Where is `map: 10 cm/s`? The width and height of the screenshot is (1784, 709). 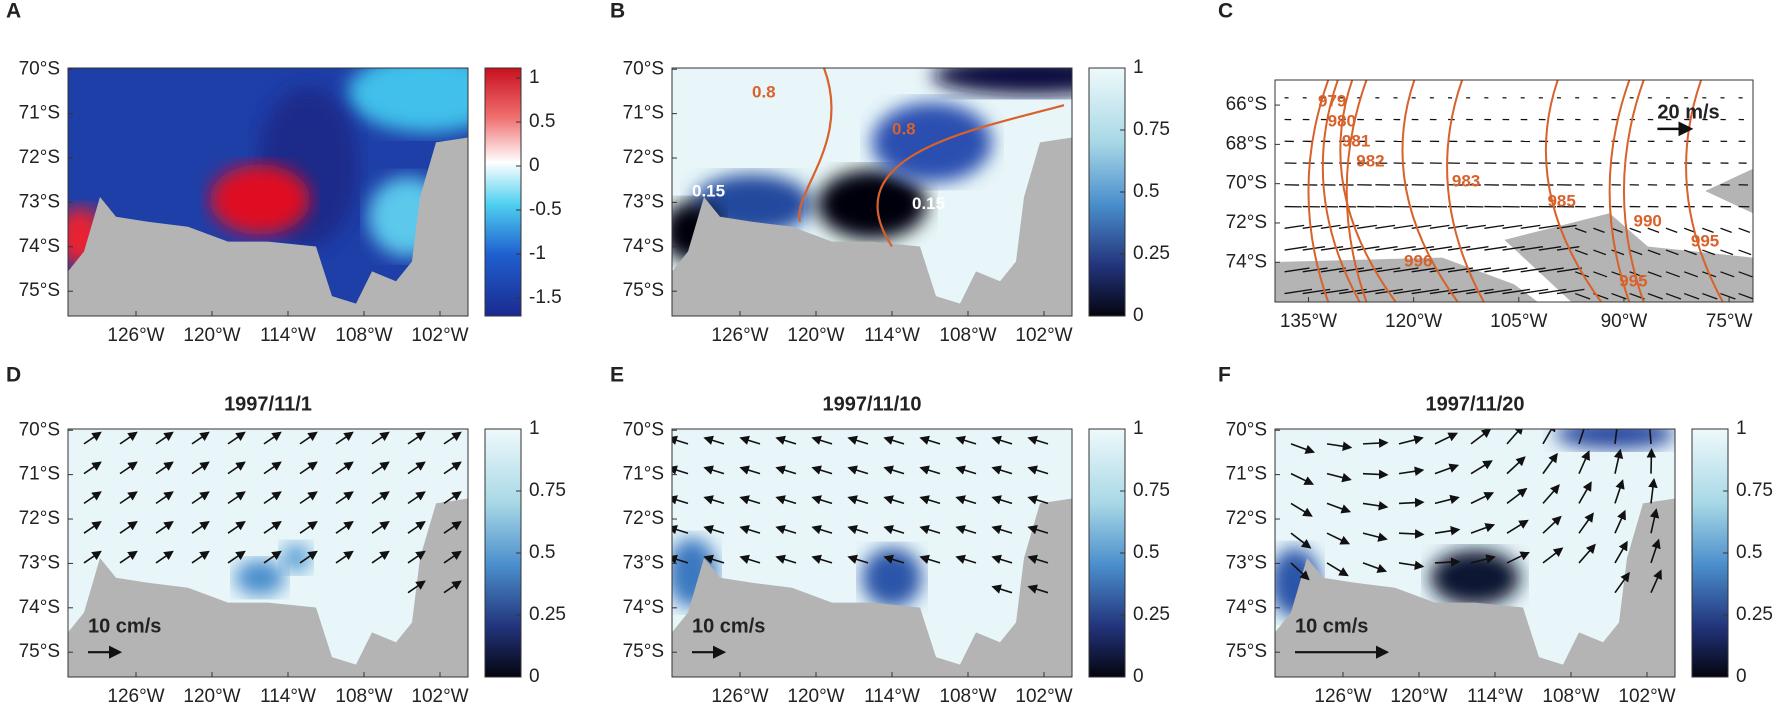
map: 10 cm/s is located at coordinates (268, 553).